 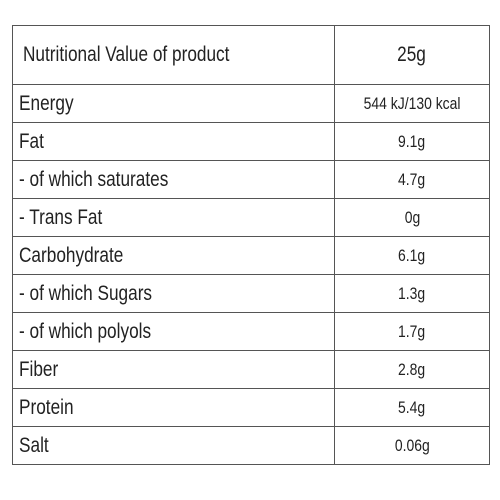 I want to click on nutrient-value: 1.3g, so click(x=412, y=293).